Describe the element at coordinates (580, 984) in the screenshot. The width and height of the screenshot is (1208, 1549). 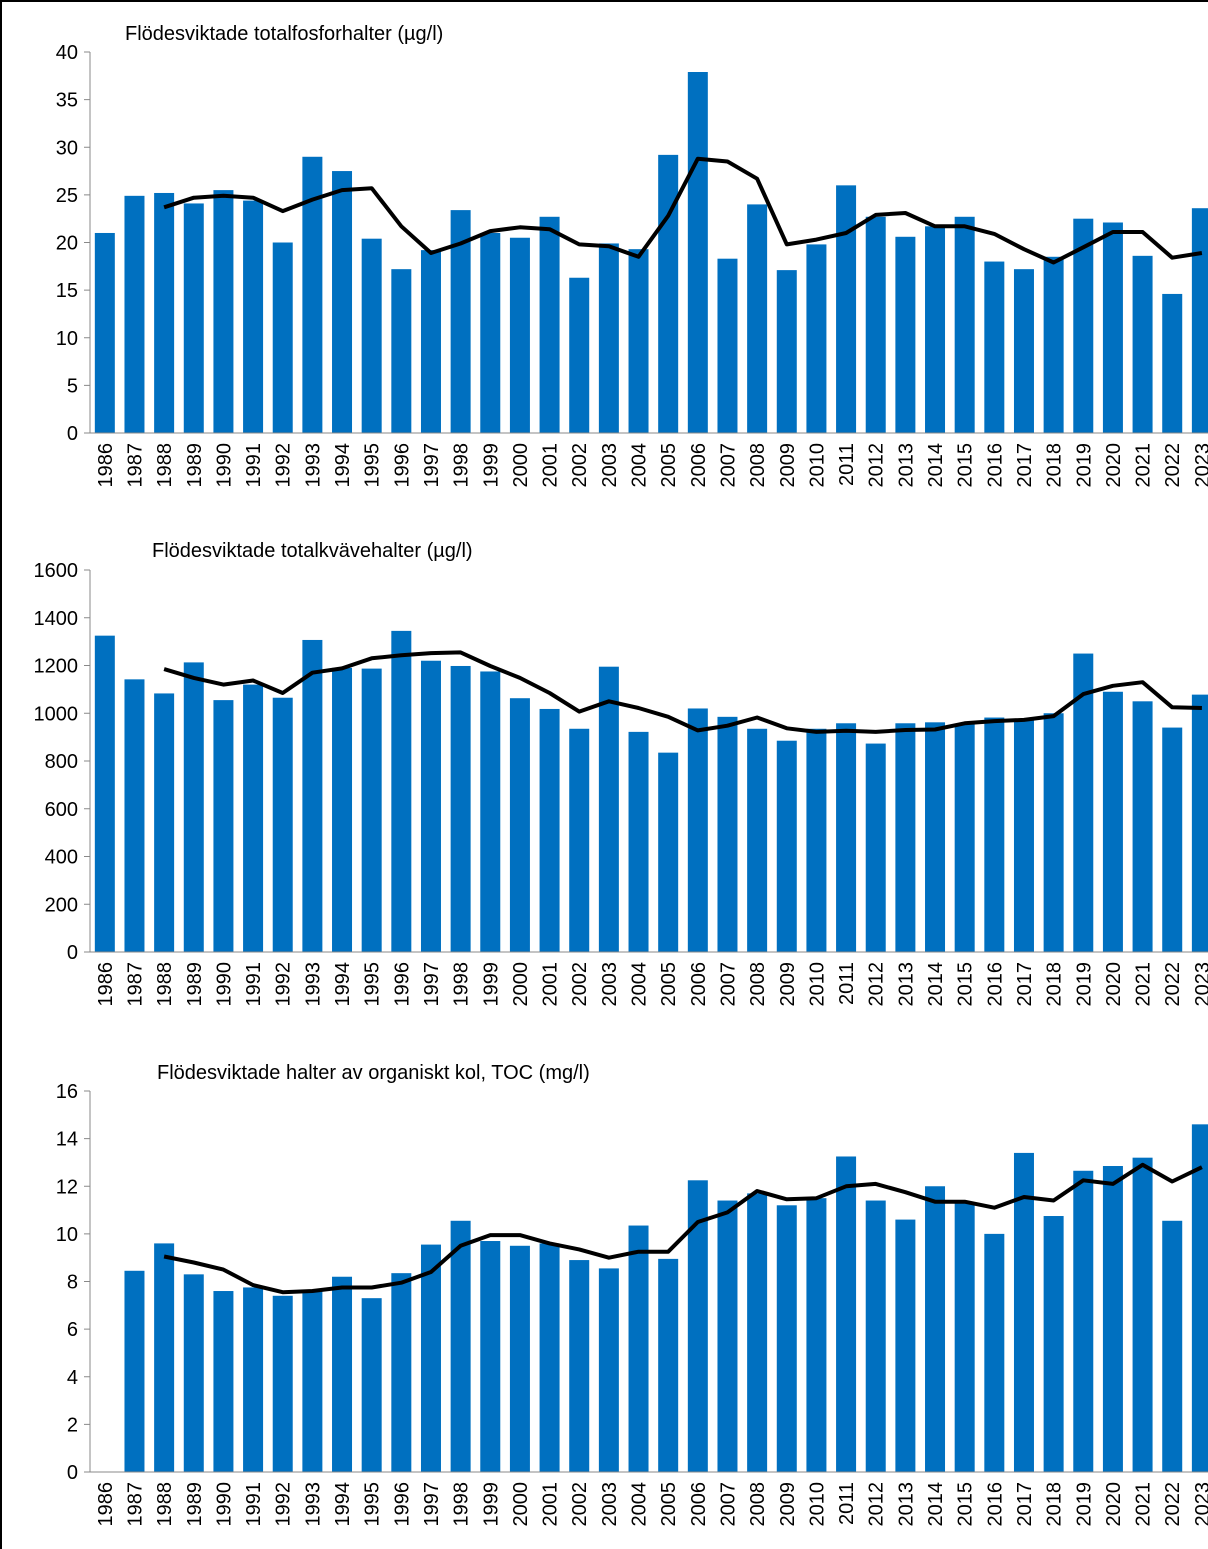
I see `x-tick-label: 2002` at that location.